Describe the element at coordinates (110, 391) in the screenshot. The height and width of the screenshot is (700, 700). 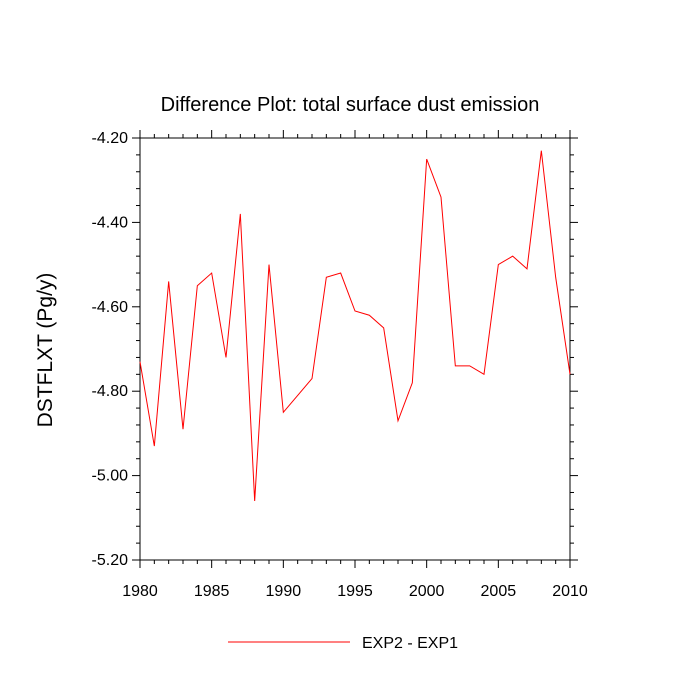
I see `y-tick-label: -4.80` at that location.